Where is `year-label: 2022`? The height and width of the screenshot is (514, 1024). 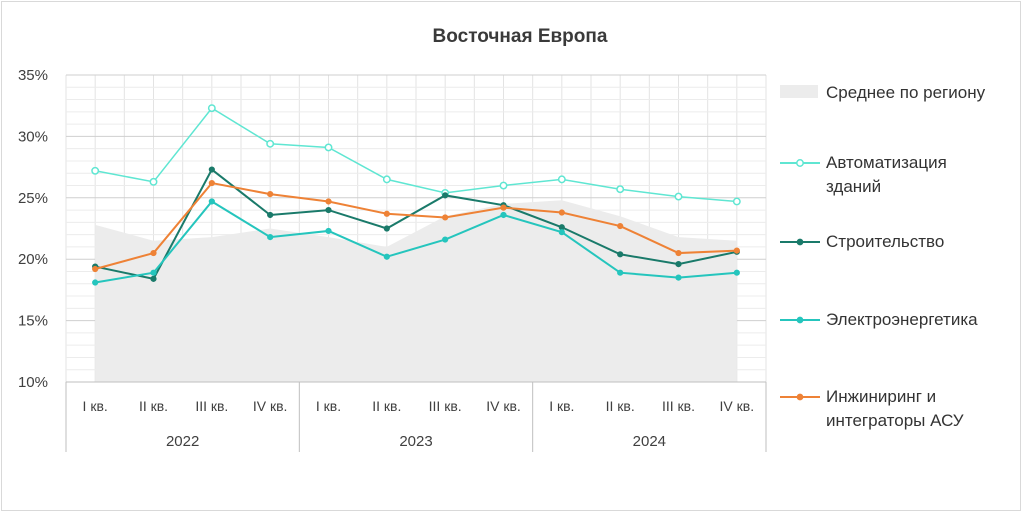
year-label: 2022 is located at coordinates (182, 441).